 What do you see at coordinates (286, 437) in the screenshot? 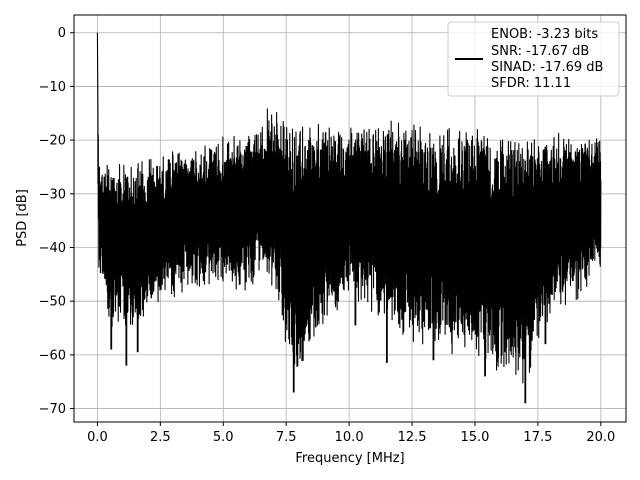
I see `x-tick-label: 7.5` at bounding box center [286, 437].